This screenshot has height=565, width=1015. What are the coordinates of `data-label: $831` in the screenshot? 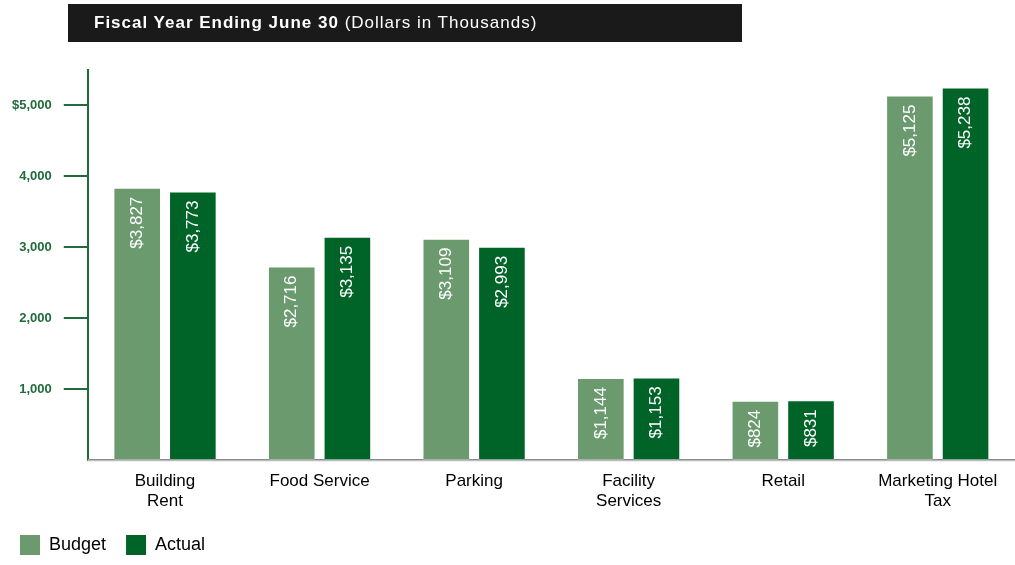 It's located at (810, 428).